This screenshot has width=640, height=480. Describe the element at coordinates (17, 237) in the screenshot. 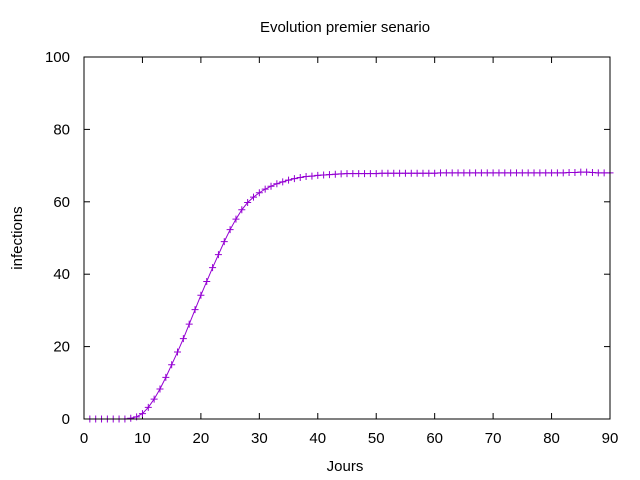

I see `y-axis-label: infections` at that location.